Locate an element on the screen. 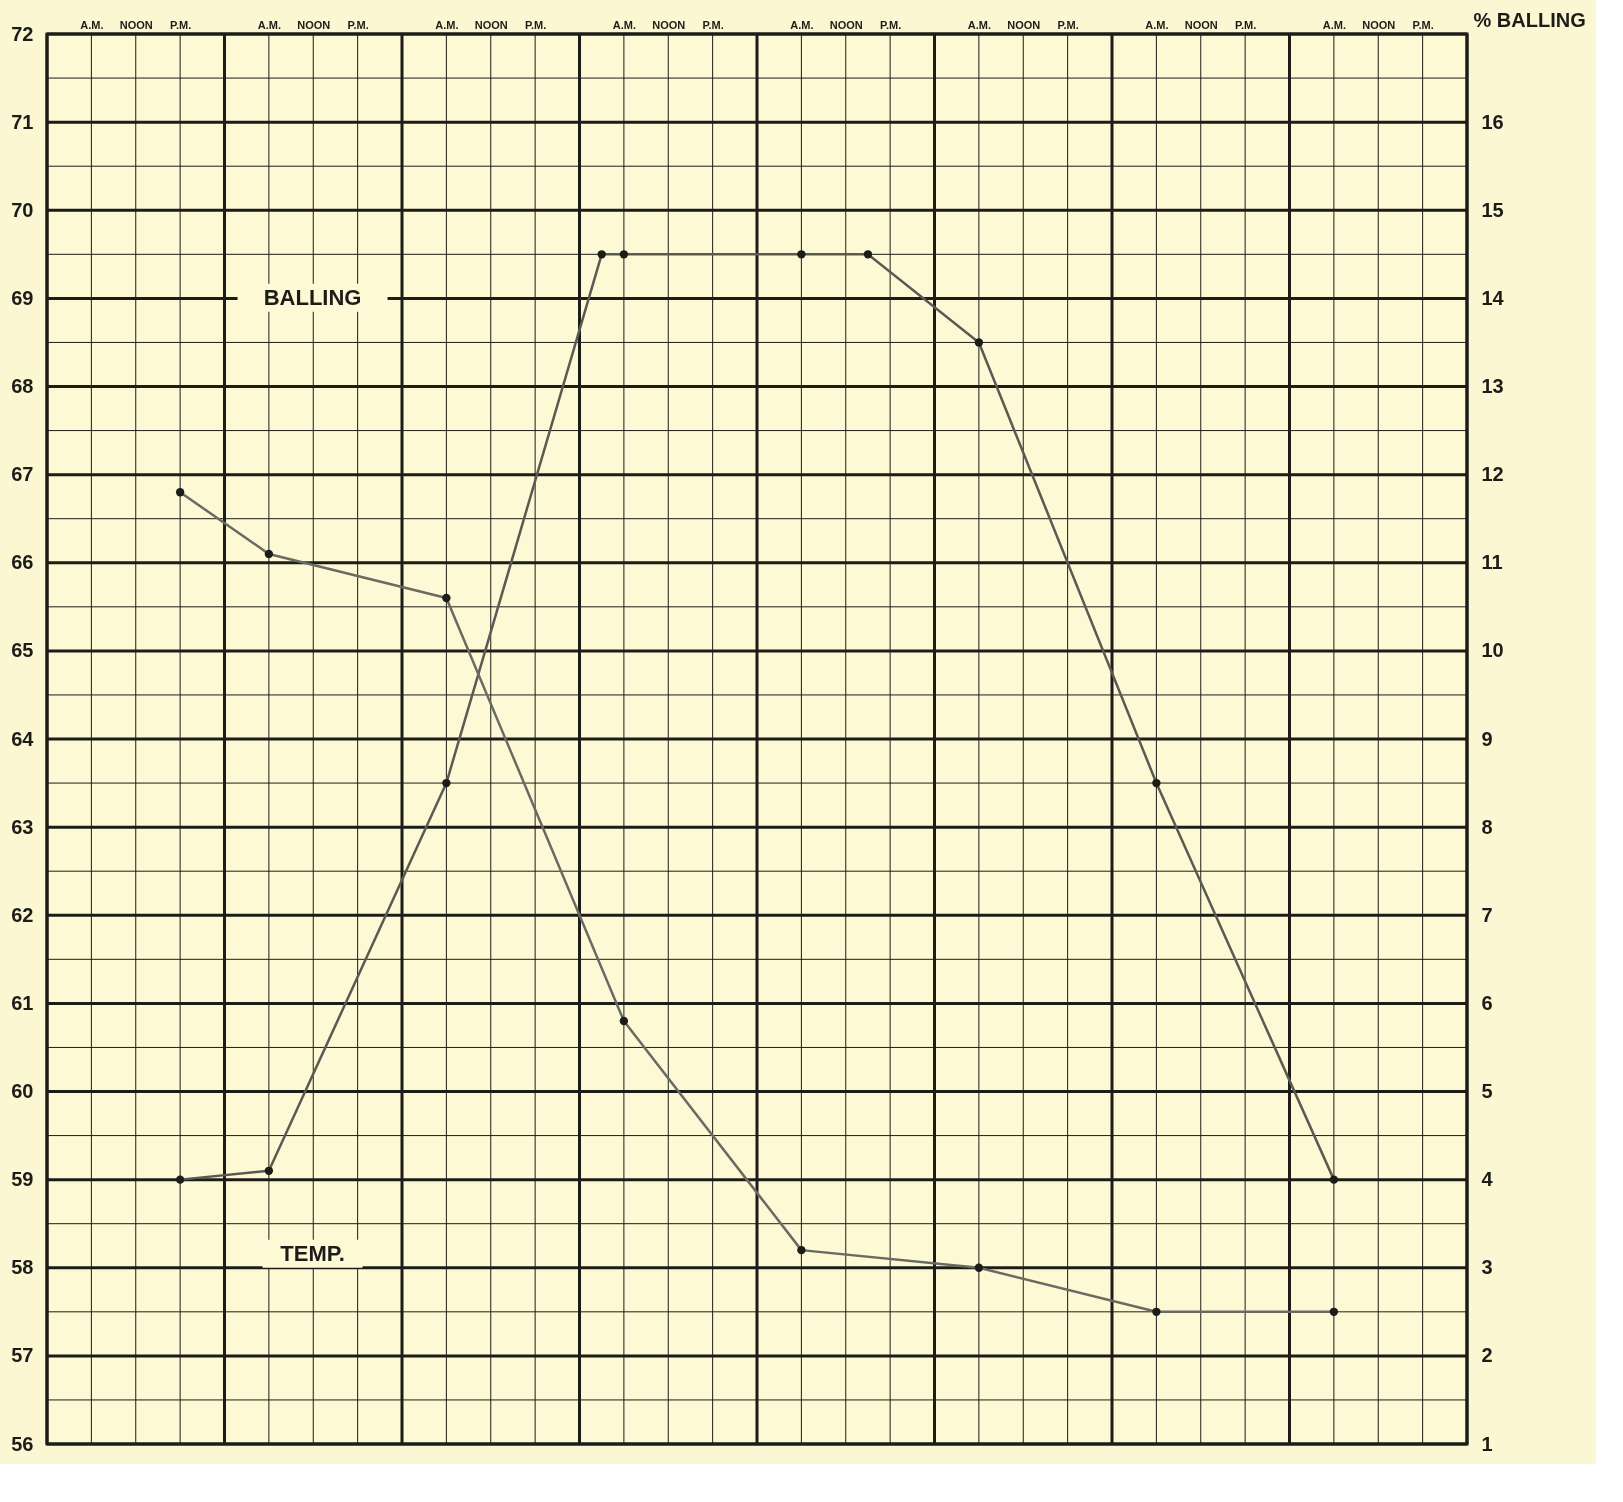  y-tick-label: 62 is located at coordinates (22, 914).